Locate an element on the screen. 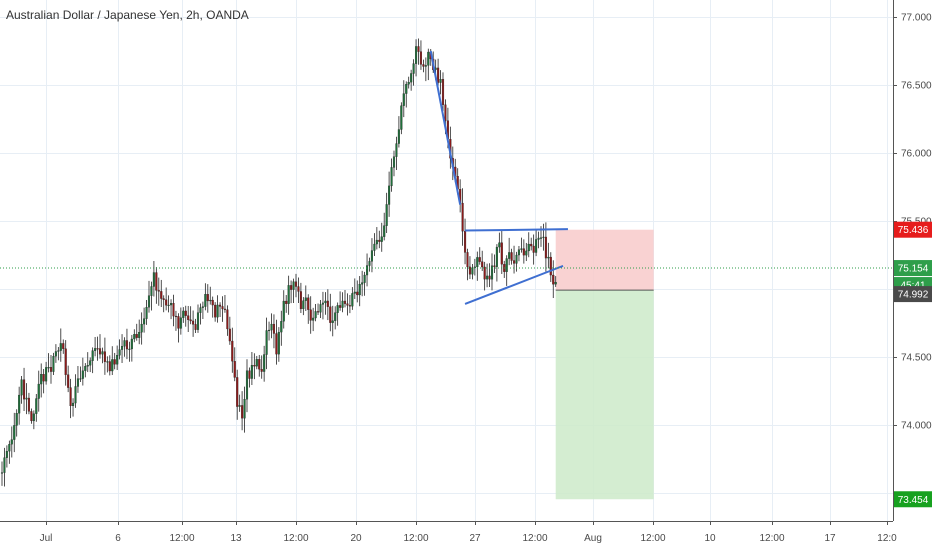  trendlines is located at coordinates (498, 177).